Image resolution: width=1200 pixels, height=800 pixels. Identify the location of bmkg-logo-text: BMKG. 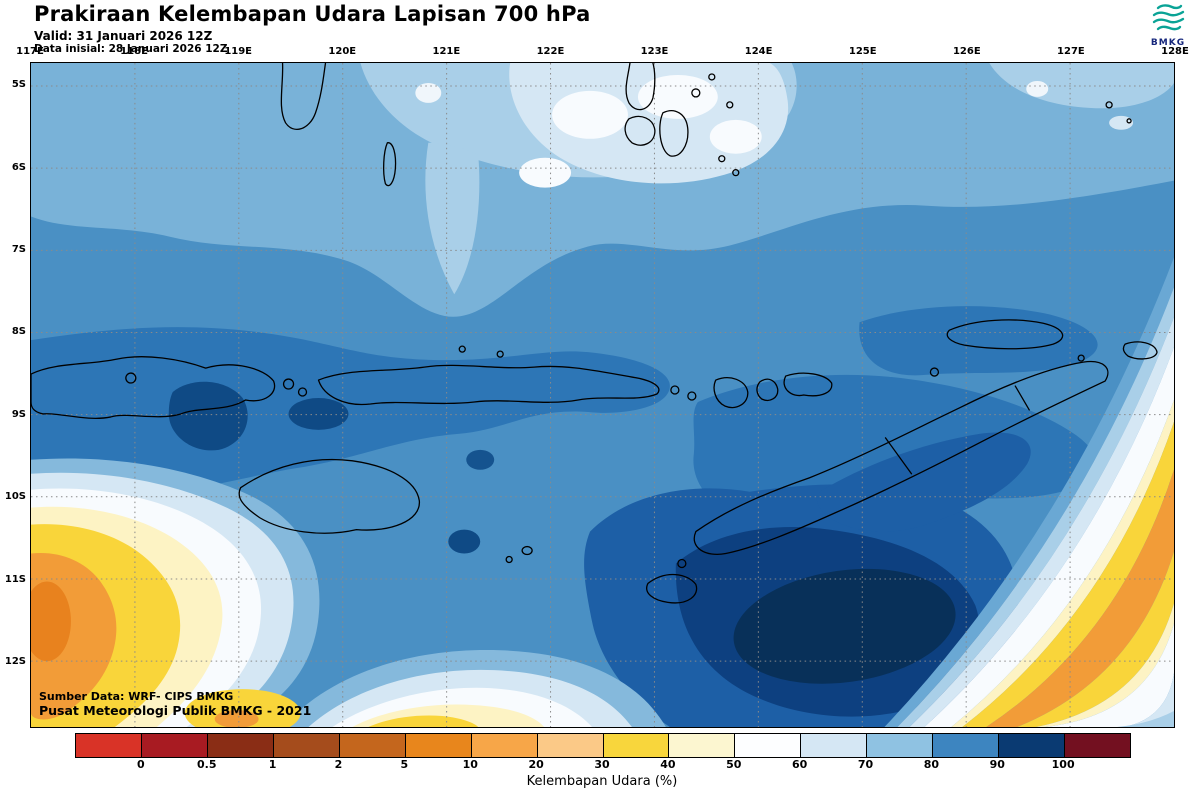
(1168, 43).